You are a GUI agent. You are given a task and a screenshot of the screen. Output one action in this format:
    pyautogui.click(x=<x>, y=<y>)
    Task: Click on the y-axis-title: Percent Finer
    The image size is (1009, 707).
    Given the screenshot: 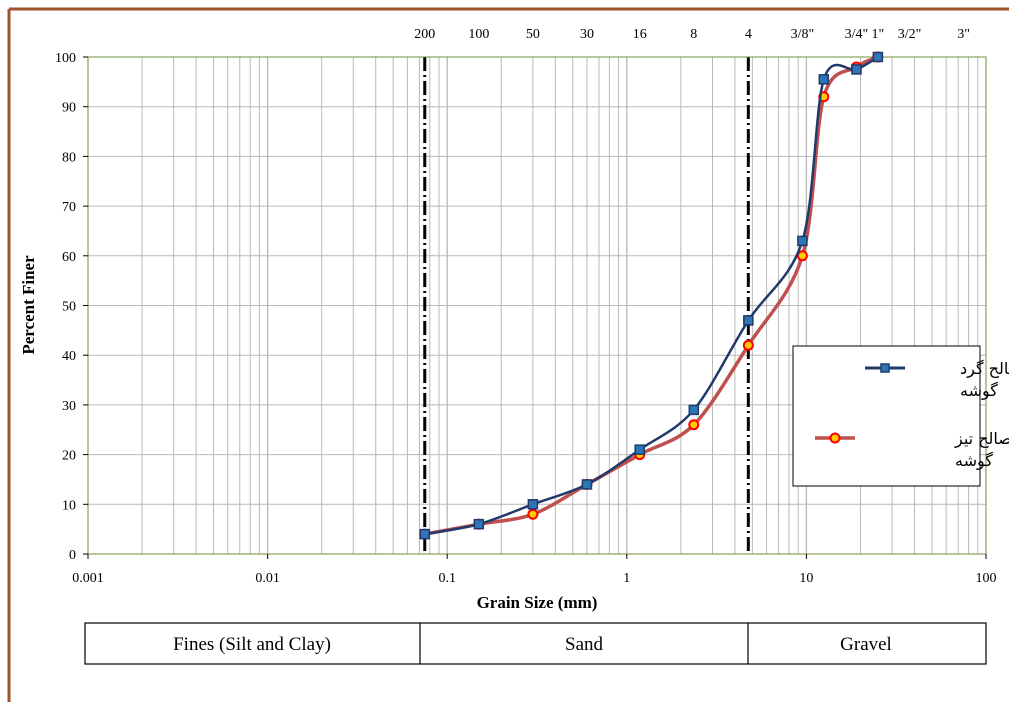 What is the action you would take?
    pyautogui.click(x=28, y=305)
    